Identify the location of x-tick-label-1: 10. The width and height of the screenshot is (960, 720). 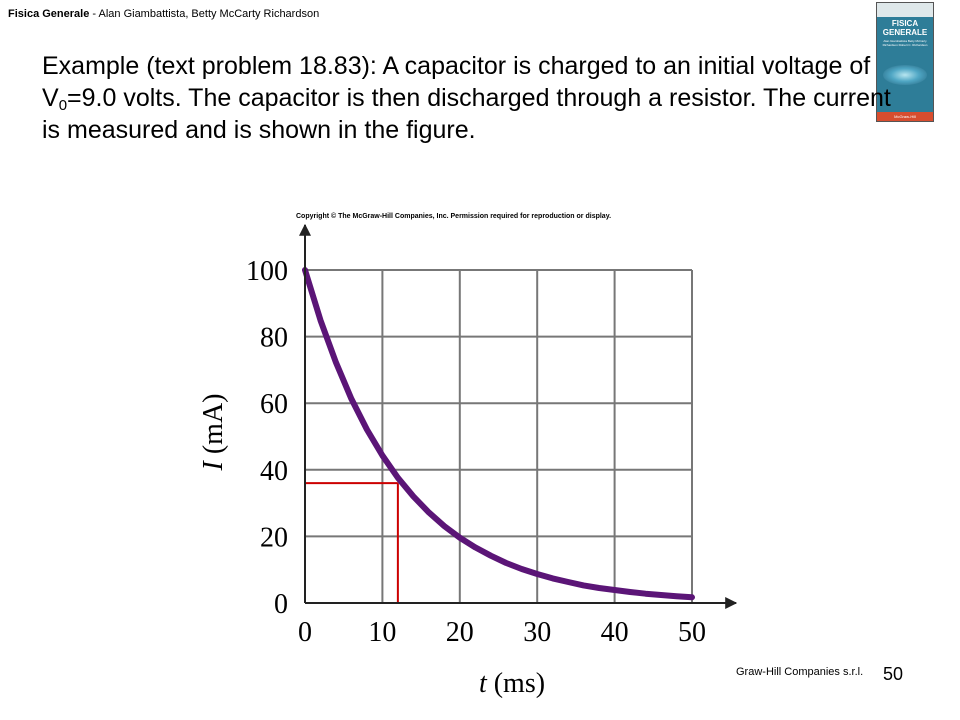
(382, 632).